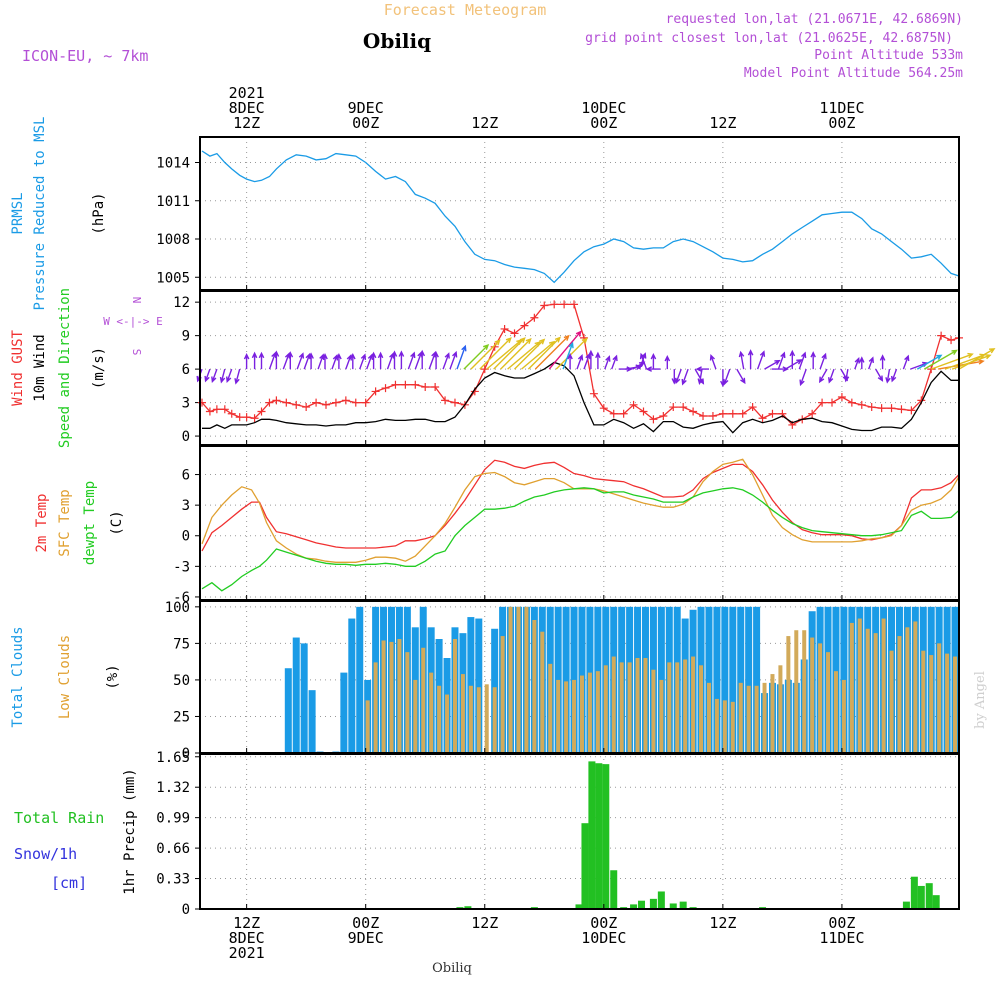 The height and width of the screenshot is (1000, 1000). What do you see at coordinates (69, 883) in the screenshot?
I see `snow-unit-label: [cm]` at bounding box center [69, 883].